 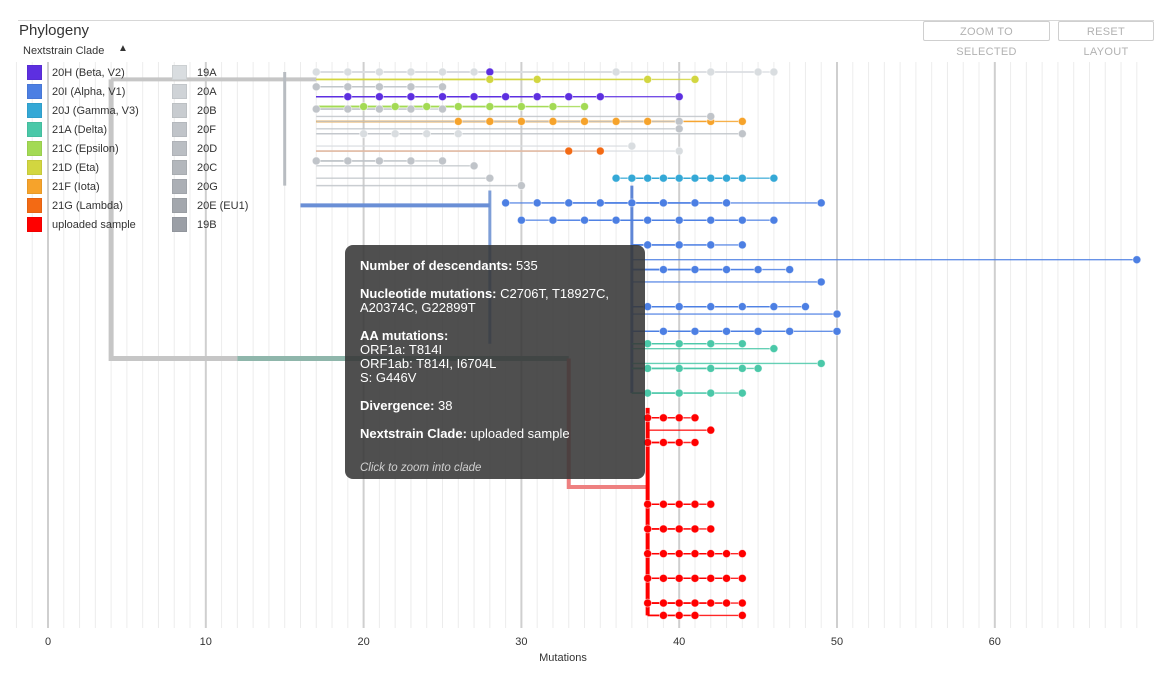 I want to click on legend-item: 21D (Eta), so click(x=63, y=167).